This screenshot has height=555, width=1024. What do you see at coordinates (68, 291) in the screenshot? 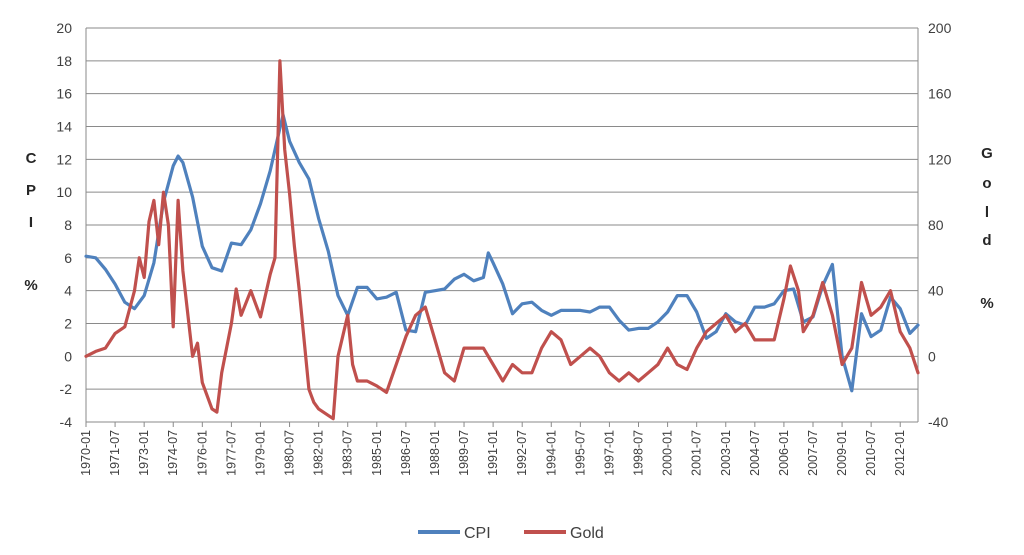
I see `left-y-tick-label: 4` at bounding box center [68, 291].